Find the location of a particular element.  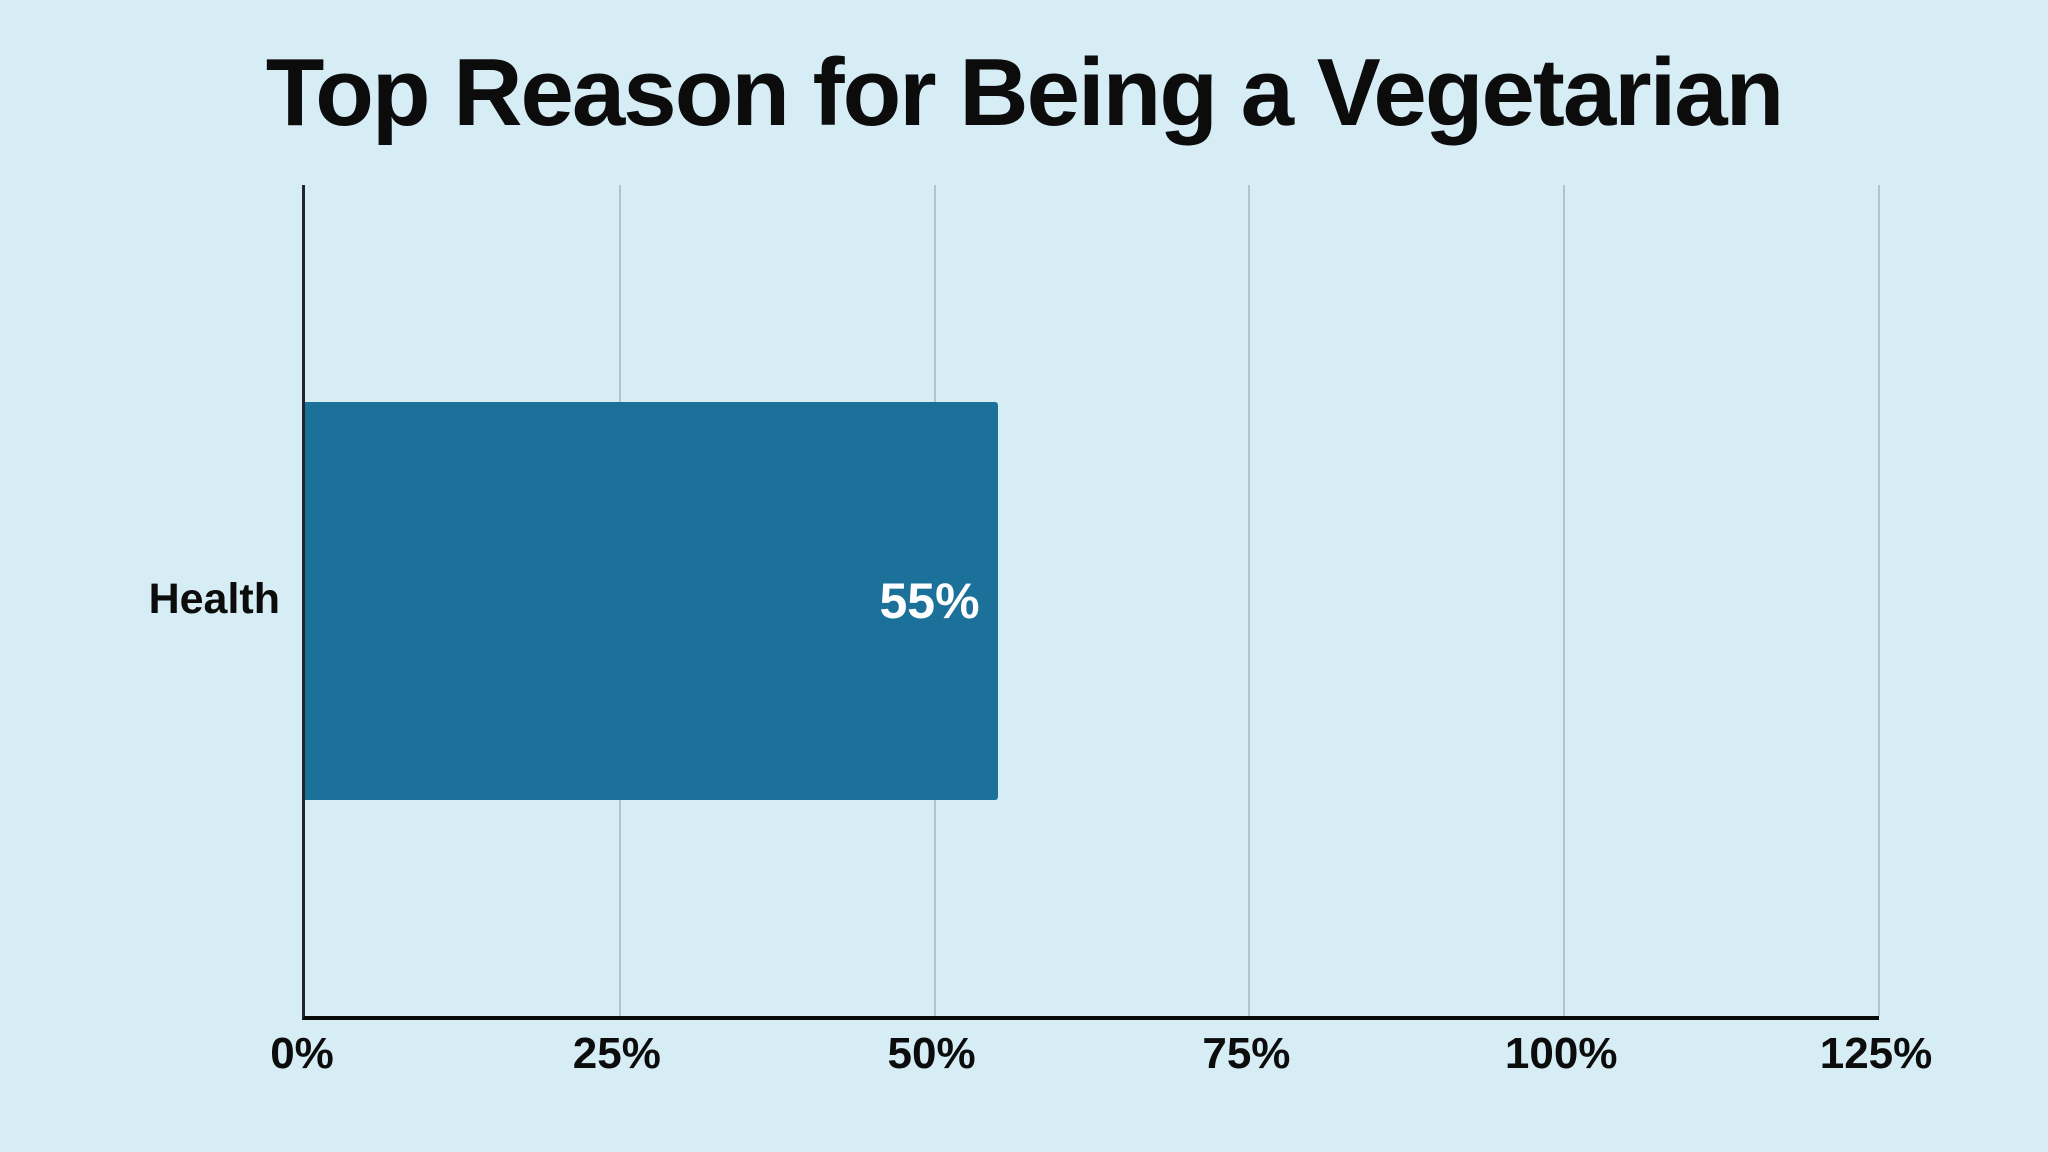

x-tick-label-0: 0% is located at coordinates (302, 1053).